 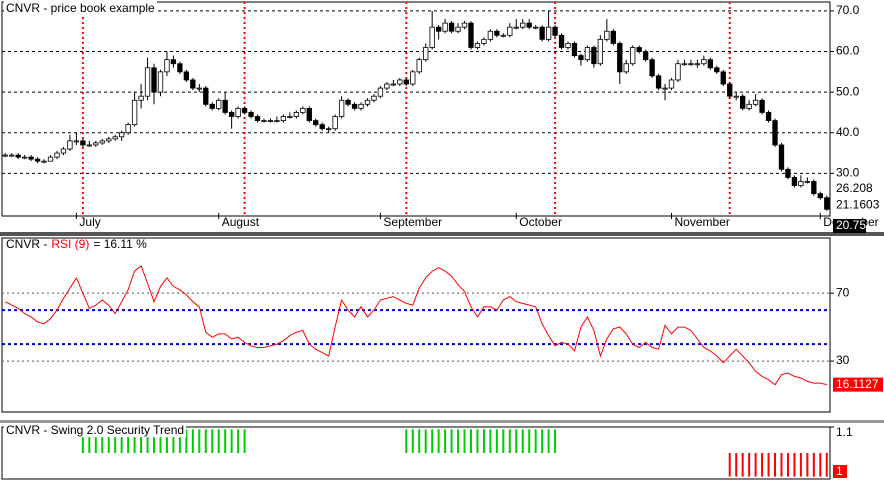 I want to click on last-value-label: 16.1127, so click(x=857, y=384).